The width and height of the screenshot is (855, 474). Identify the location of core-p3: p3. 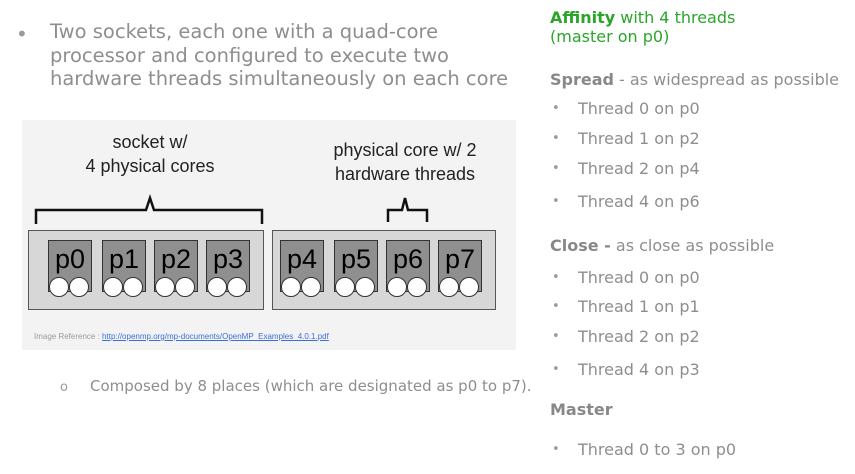
(228, 268).